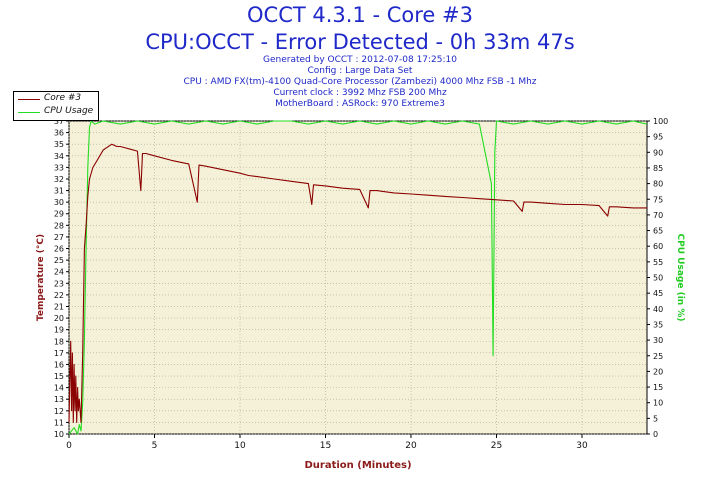  What do you see at coordinates (59, 341) in the screenshot?
I see `y-left-tick-label: 18` at bounding box center [59, 341].